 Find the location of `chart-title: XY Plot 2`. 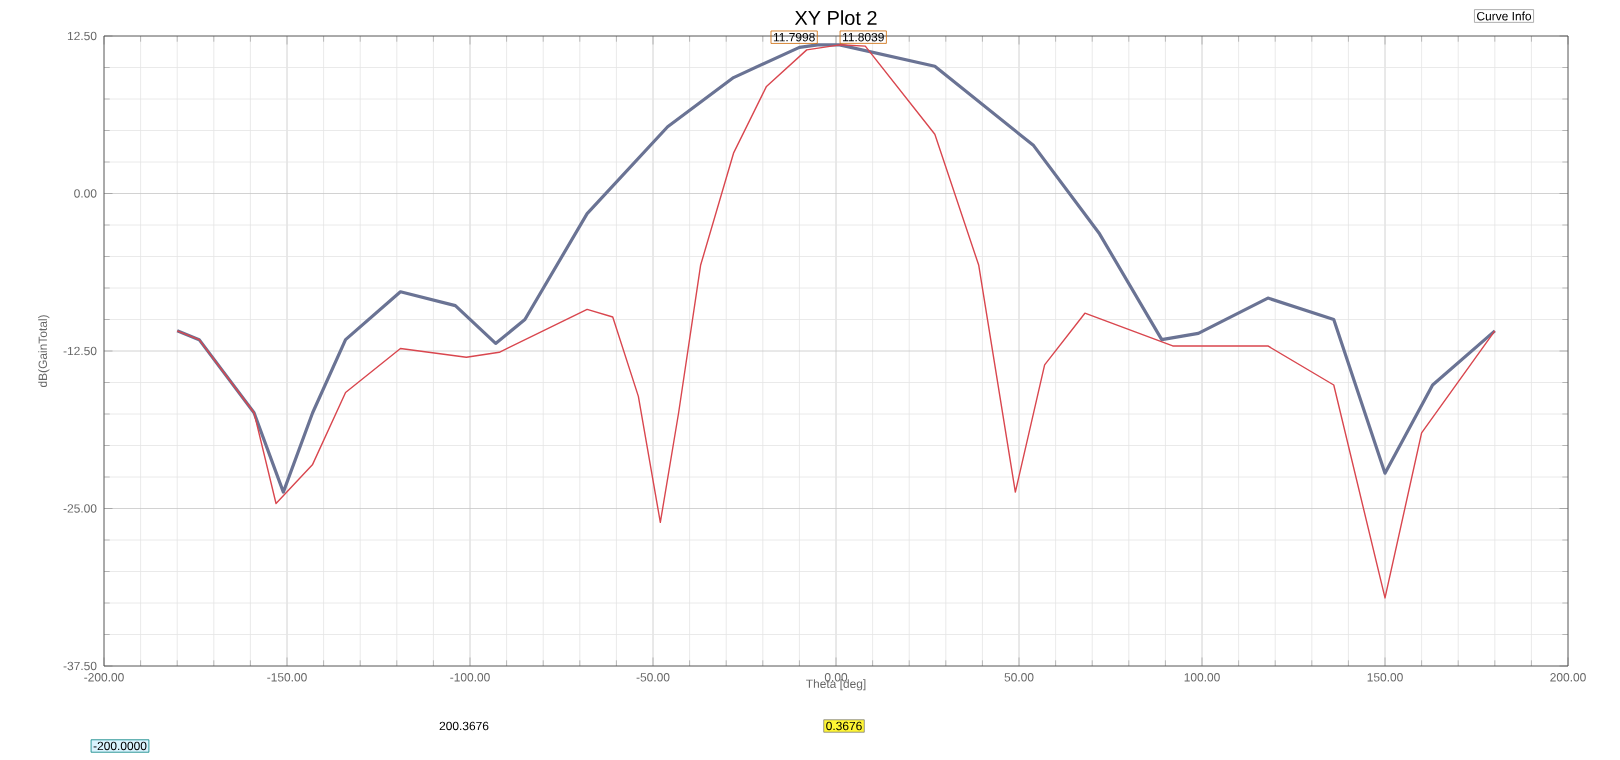

chart-title: XY Plot 2 is located at coordinates (835, 17).